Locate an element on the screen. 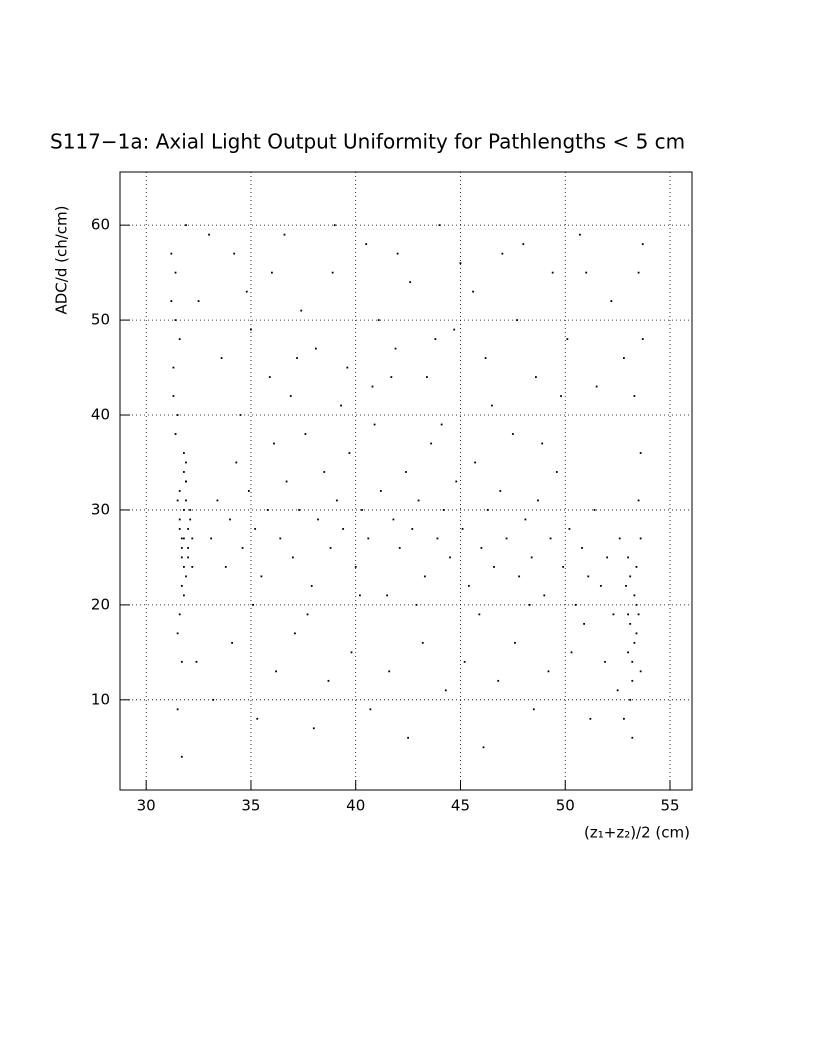  x-tick-label: 30 is located at coordinates (146, 806).